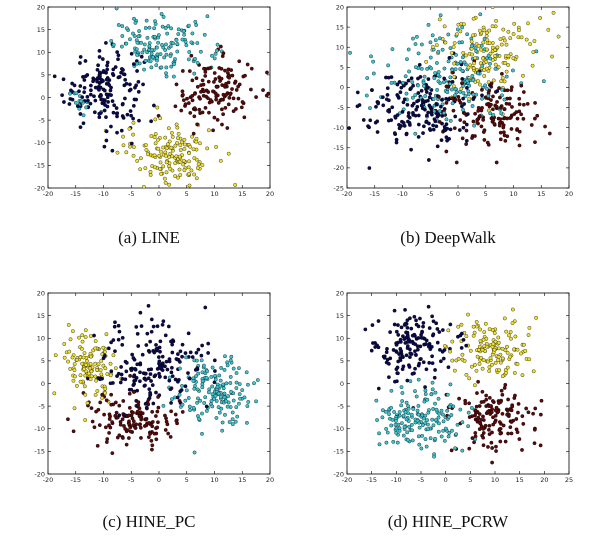  I want to click on y-tick-label: -10, so click(338, 429).